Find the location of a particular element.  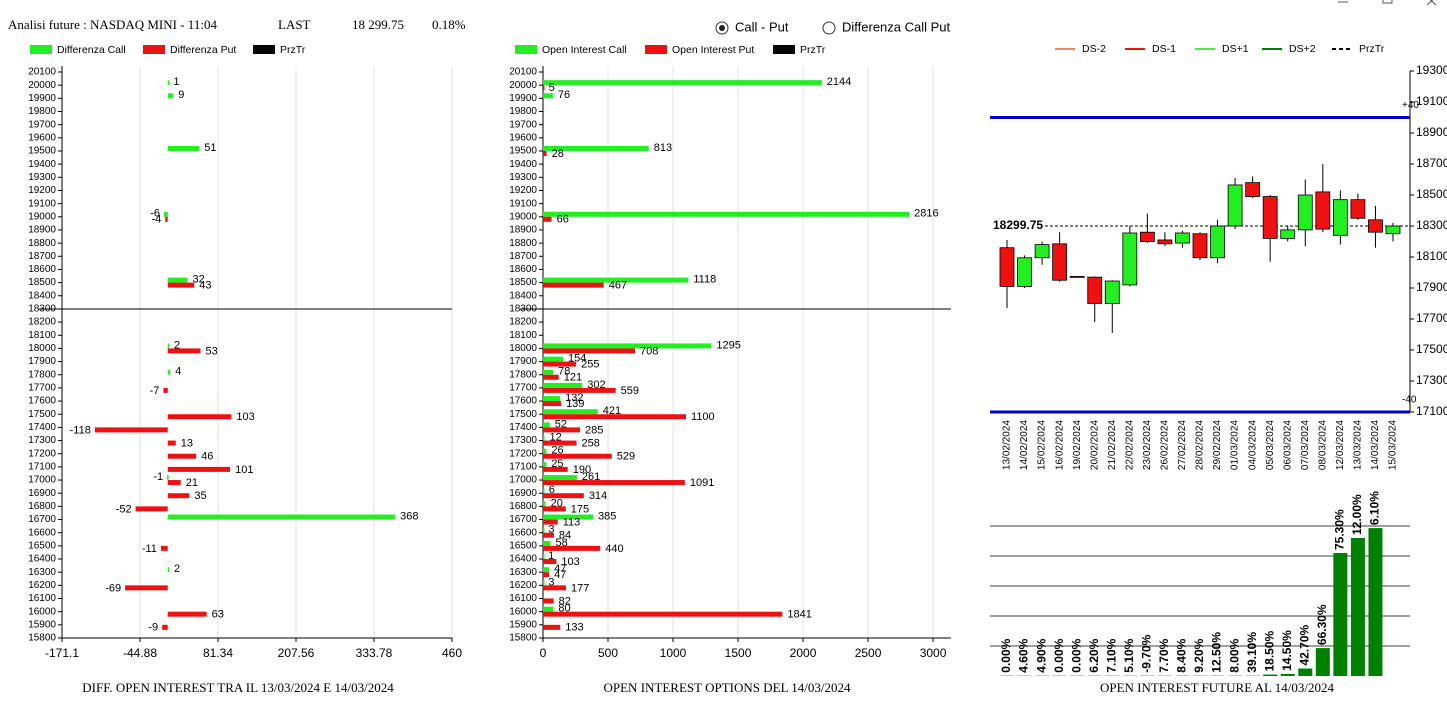

value-label: 1 is located at coordinates (176, 82).